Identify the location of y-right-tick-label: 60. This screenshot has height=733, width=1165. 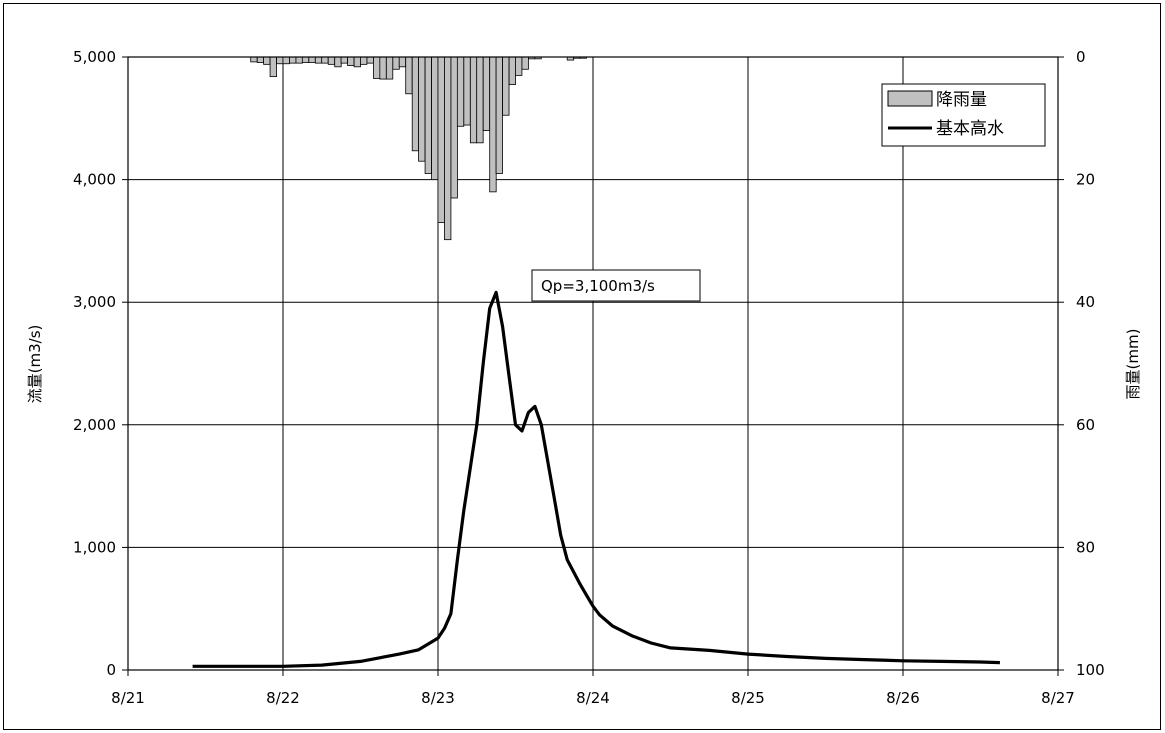
(1085, 425).